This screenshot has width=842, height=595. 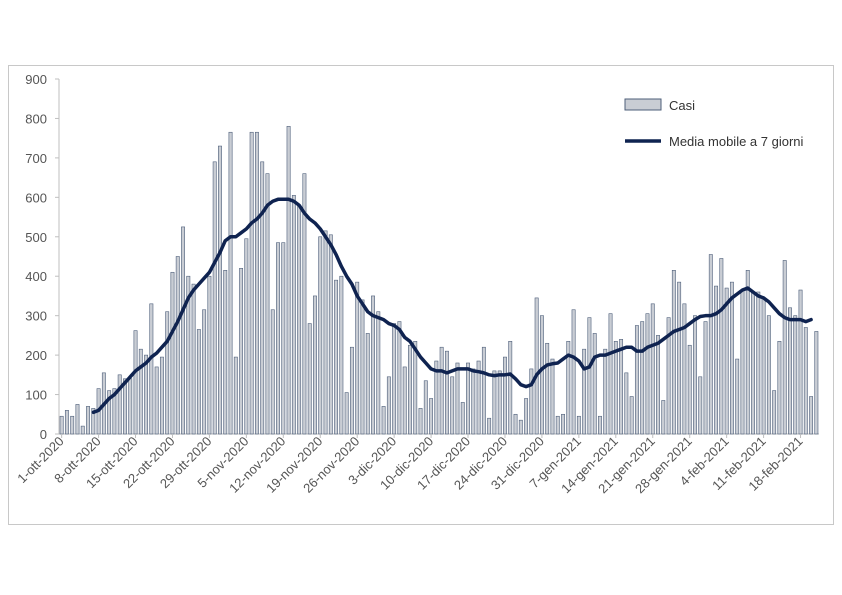 What do you see at coordinates (36, 118) in the screenshot?
I see `y-tick-label: 800` at bounding box center [36, 118].